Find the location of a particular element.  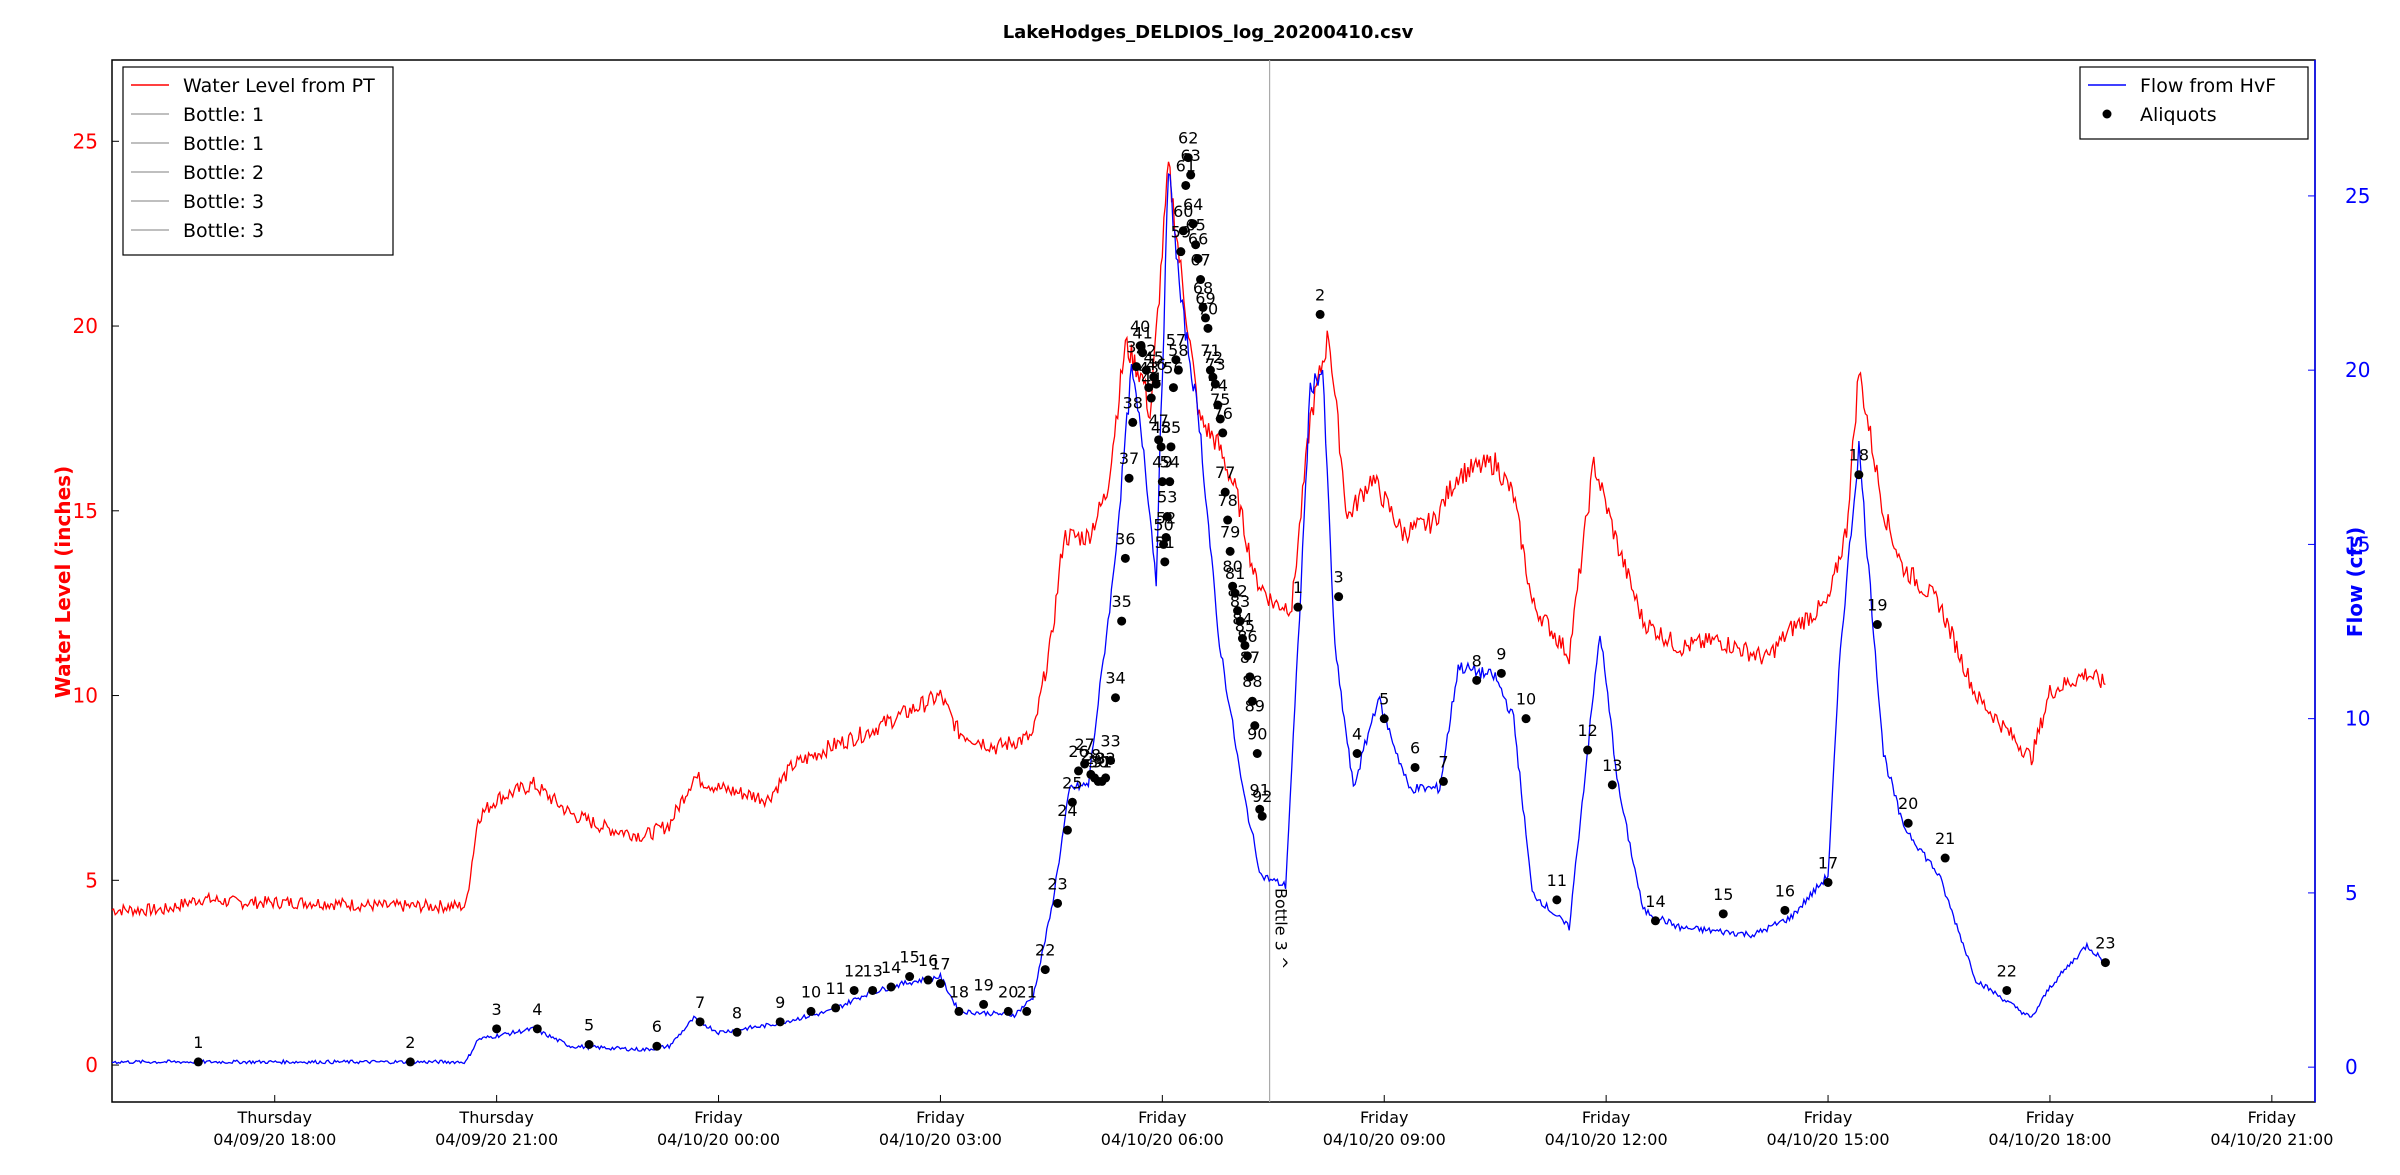

left-ytick-label: 15 is located at coordinates (85, 511).